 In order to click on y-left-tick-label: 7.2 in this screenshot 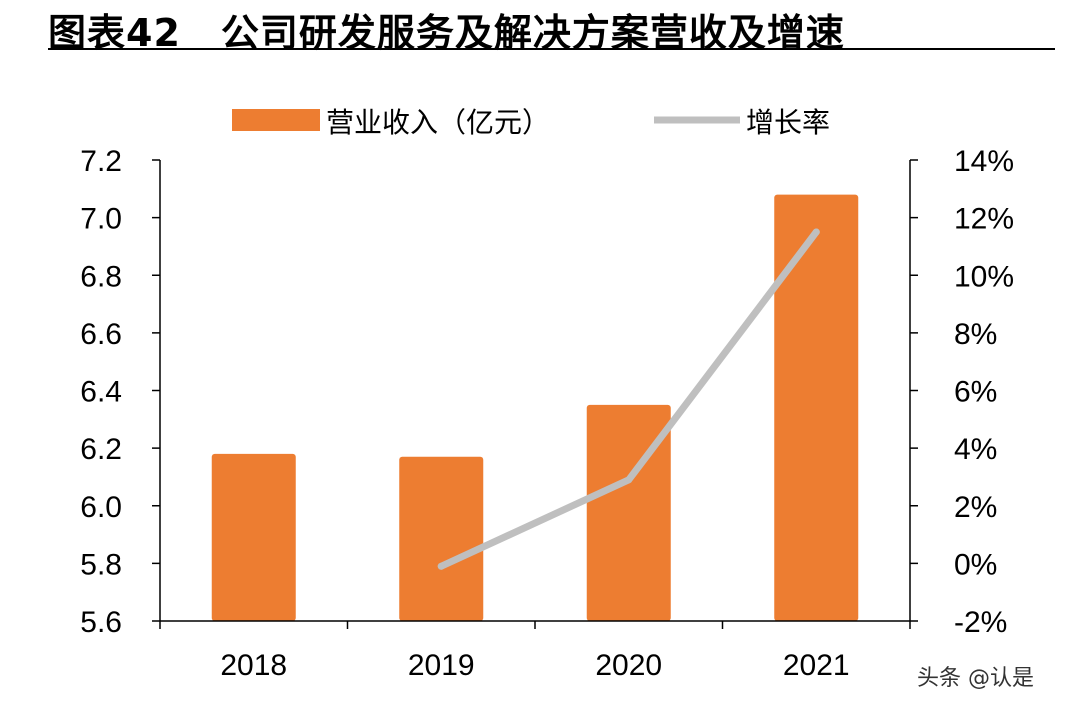, I will do `click(101, 161)`.